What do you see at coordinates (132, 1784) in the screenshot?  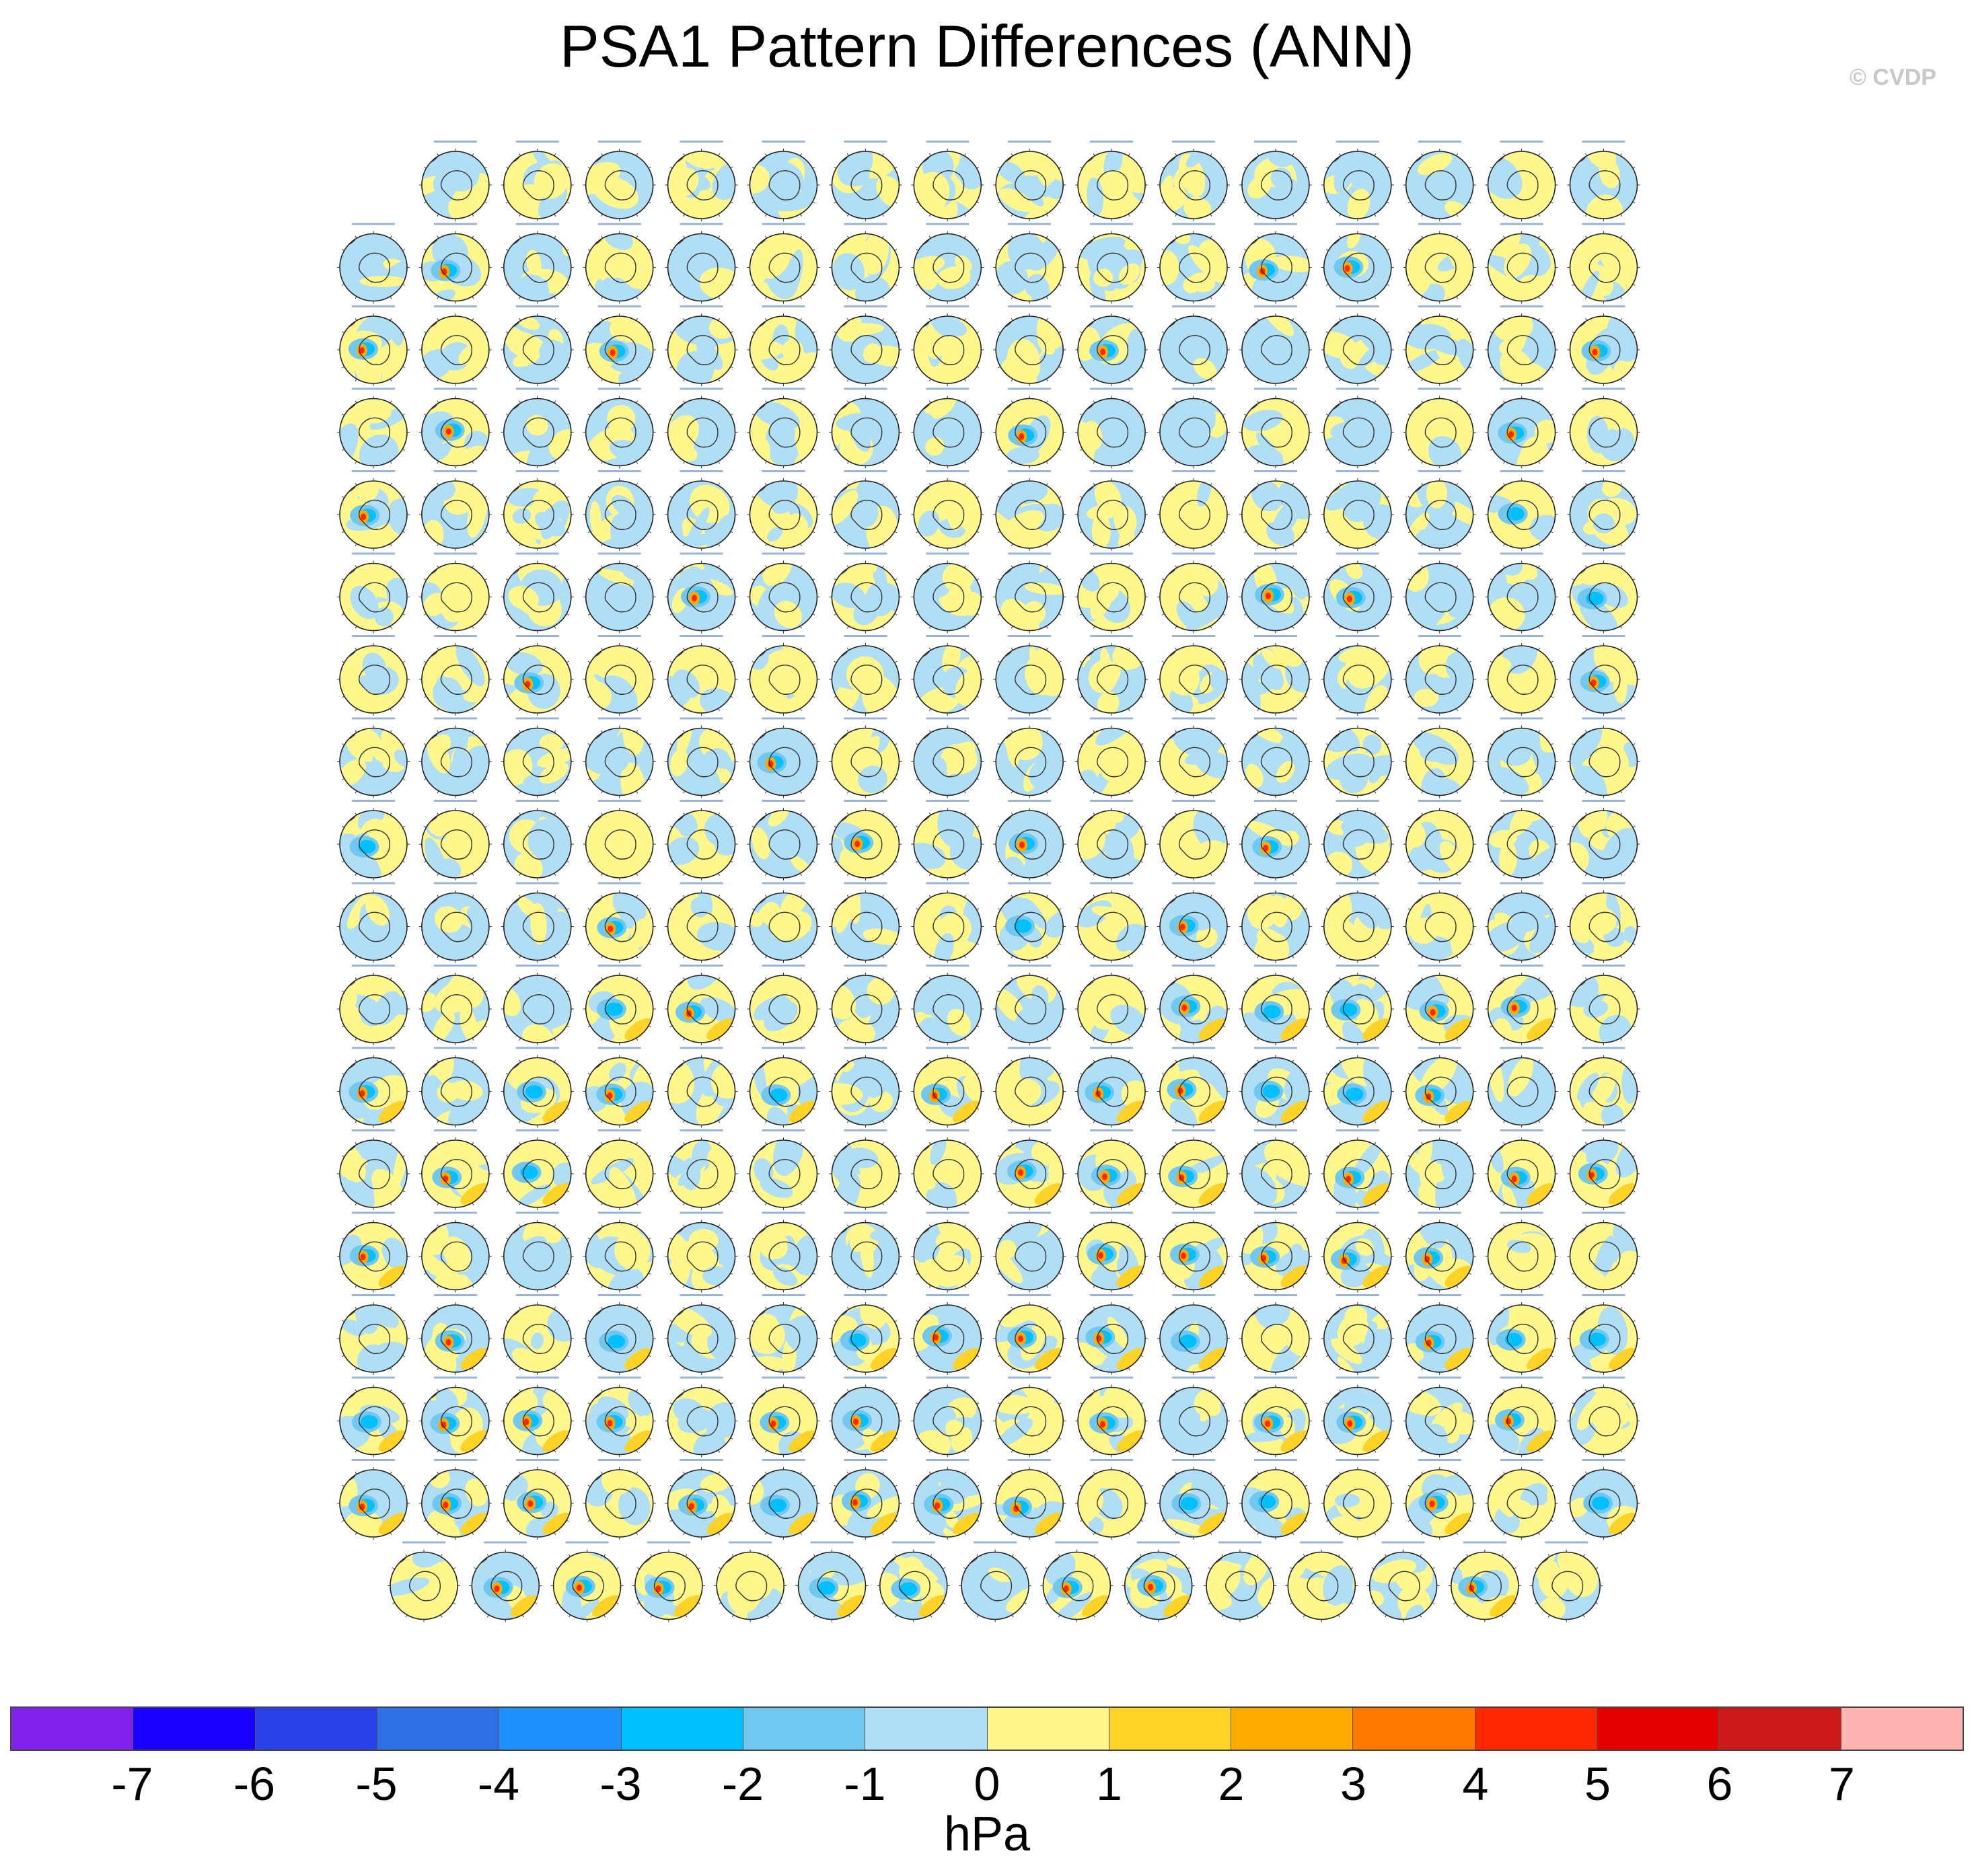 I see `colorbar-tick-label: -7` at bounding box center [132, 1784].